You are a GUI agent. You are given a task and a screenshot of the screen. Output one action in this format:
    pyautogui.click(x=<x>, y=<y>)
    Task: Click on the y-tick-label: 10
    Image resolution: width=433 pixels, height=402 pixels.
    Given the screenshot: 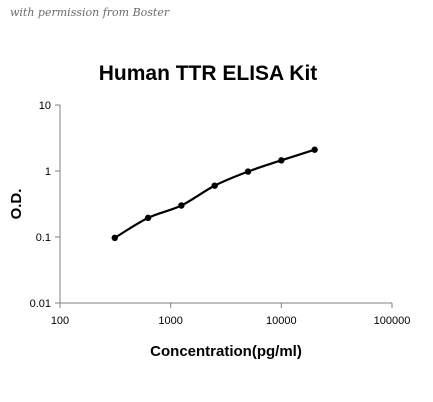 What is the action you would take?
    pyautogui.click(x=45, y=106)
    